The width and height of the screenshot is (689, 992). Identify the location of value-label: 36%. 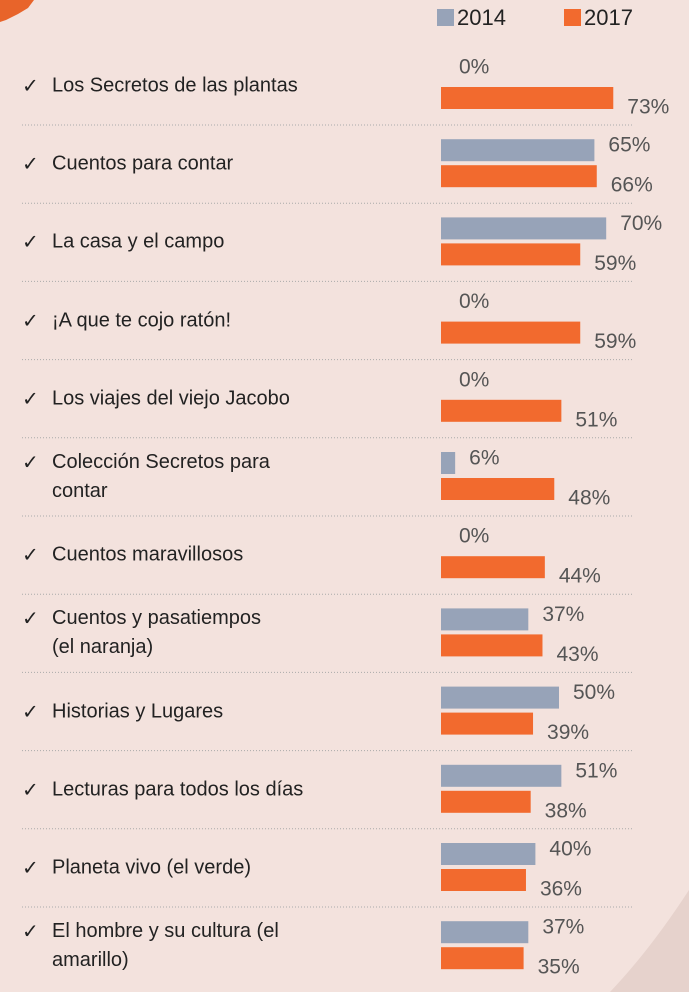
(561, 889).